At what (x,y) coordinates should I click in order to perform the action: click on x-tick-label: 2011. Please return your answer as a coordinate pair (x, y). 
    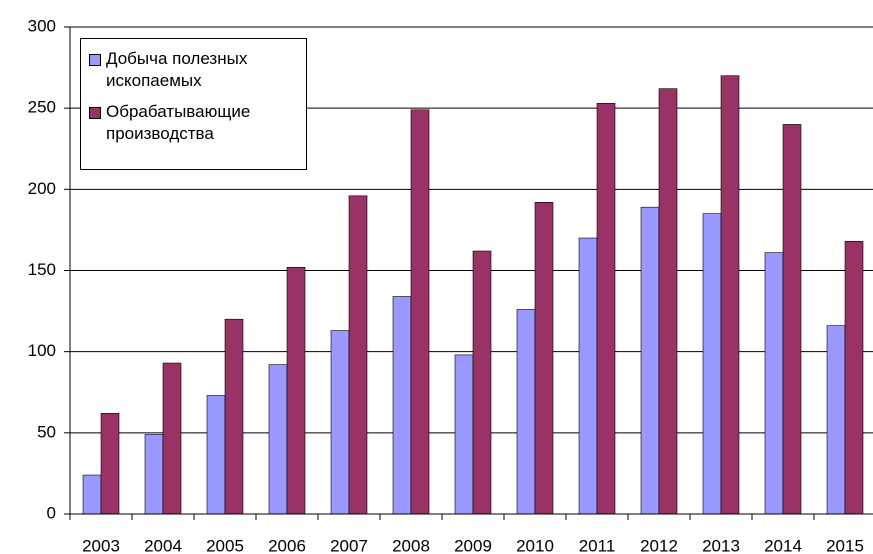
    Looking at the image, I should click on (597, 545).